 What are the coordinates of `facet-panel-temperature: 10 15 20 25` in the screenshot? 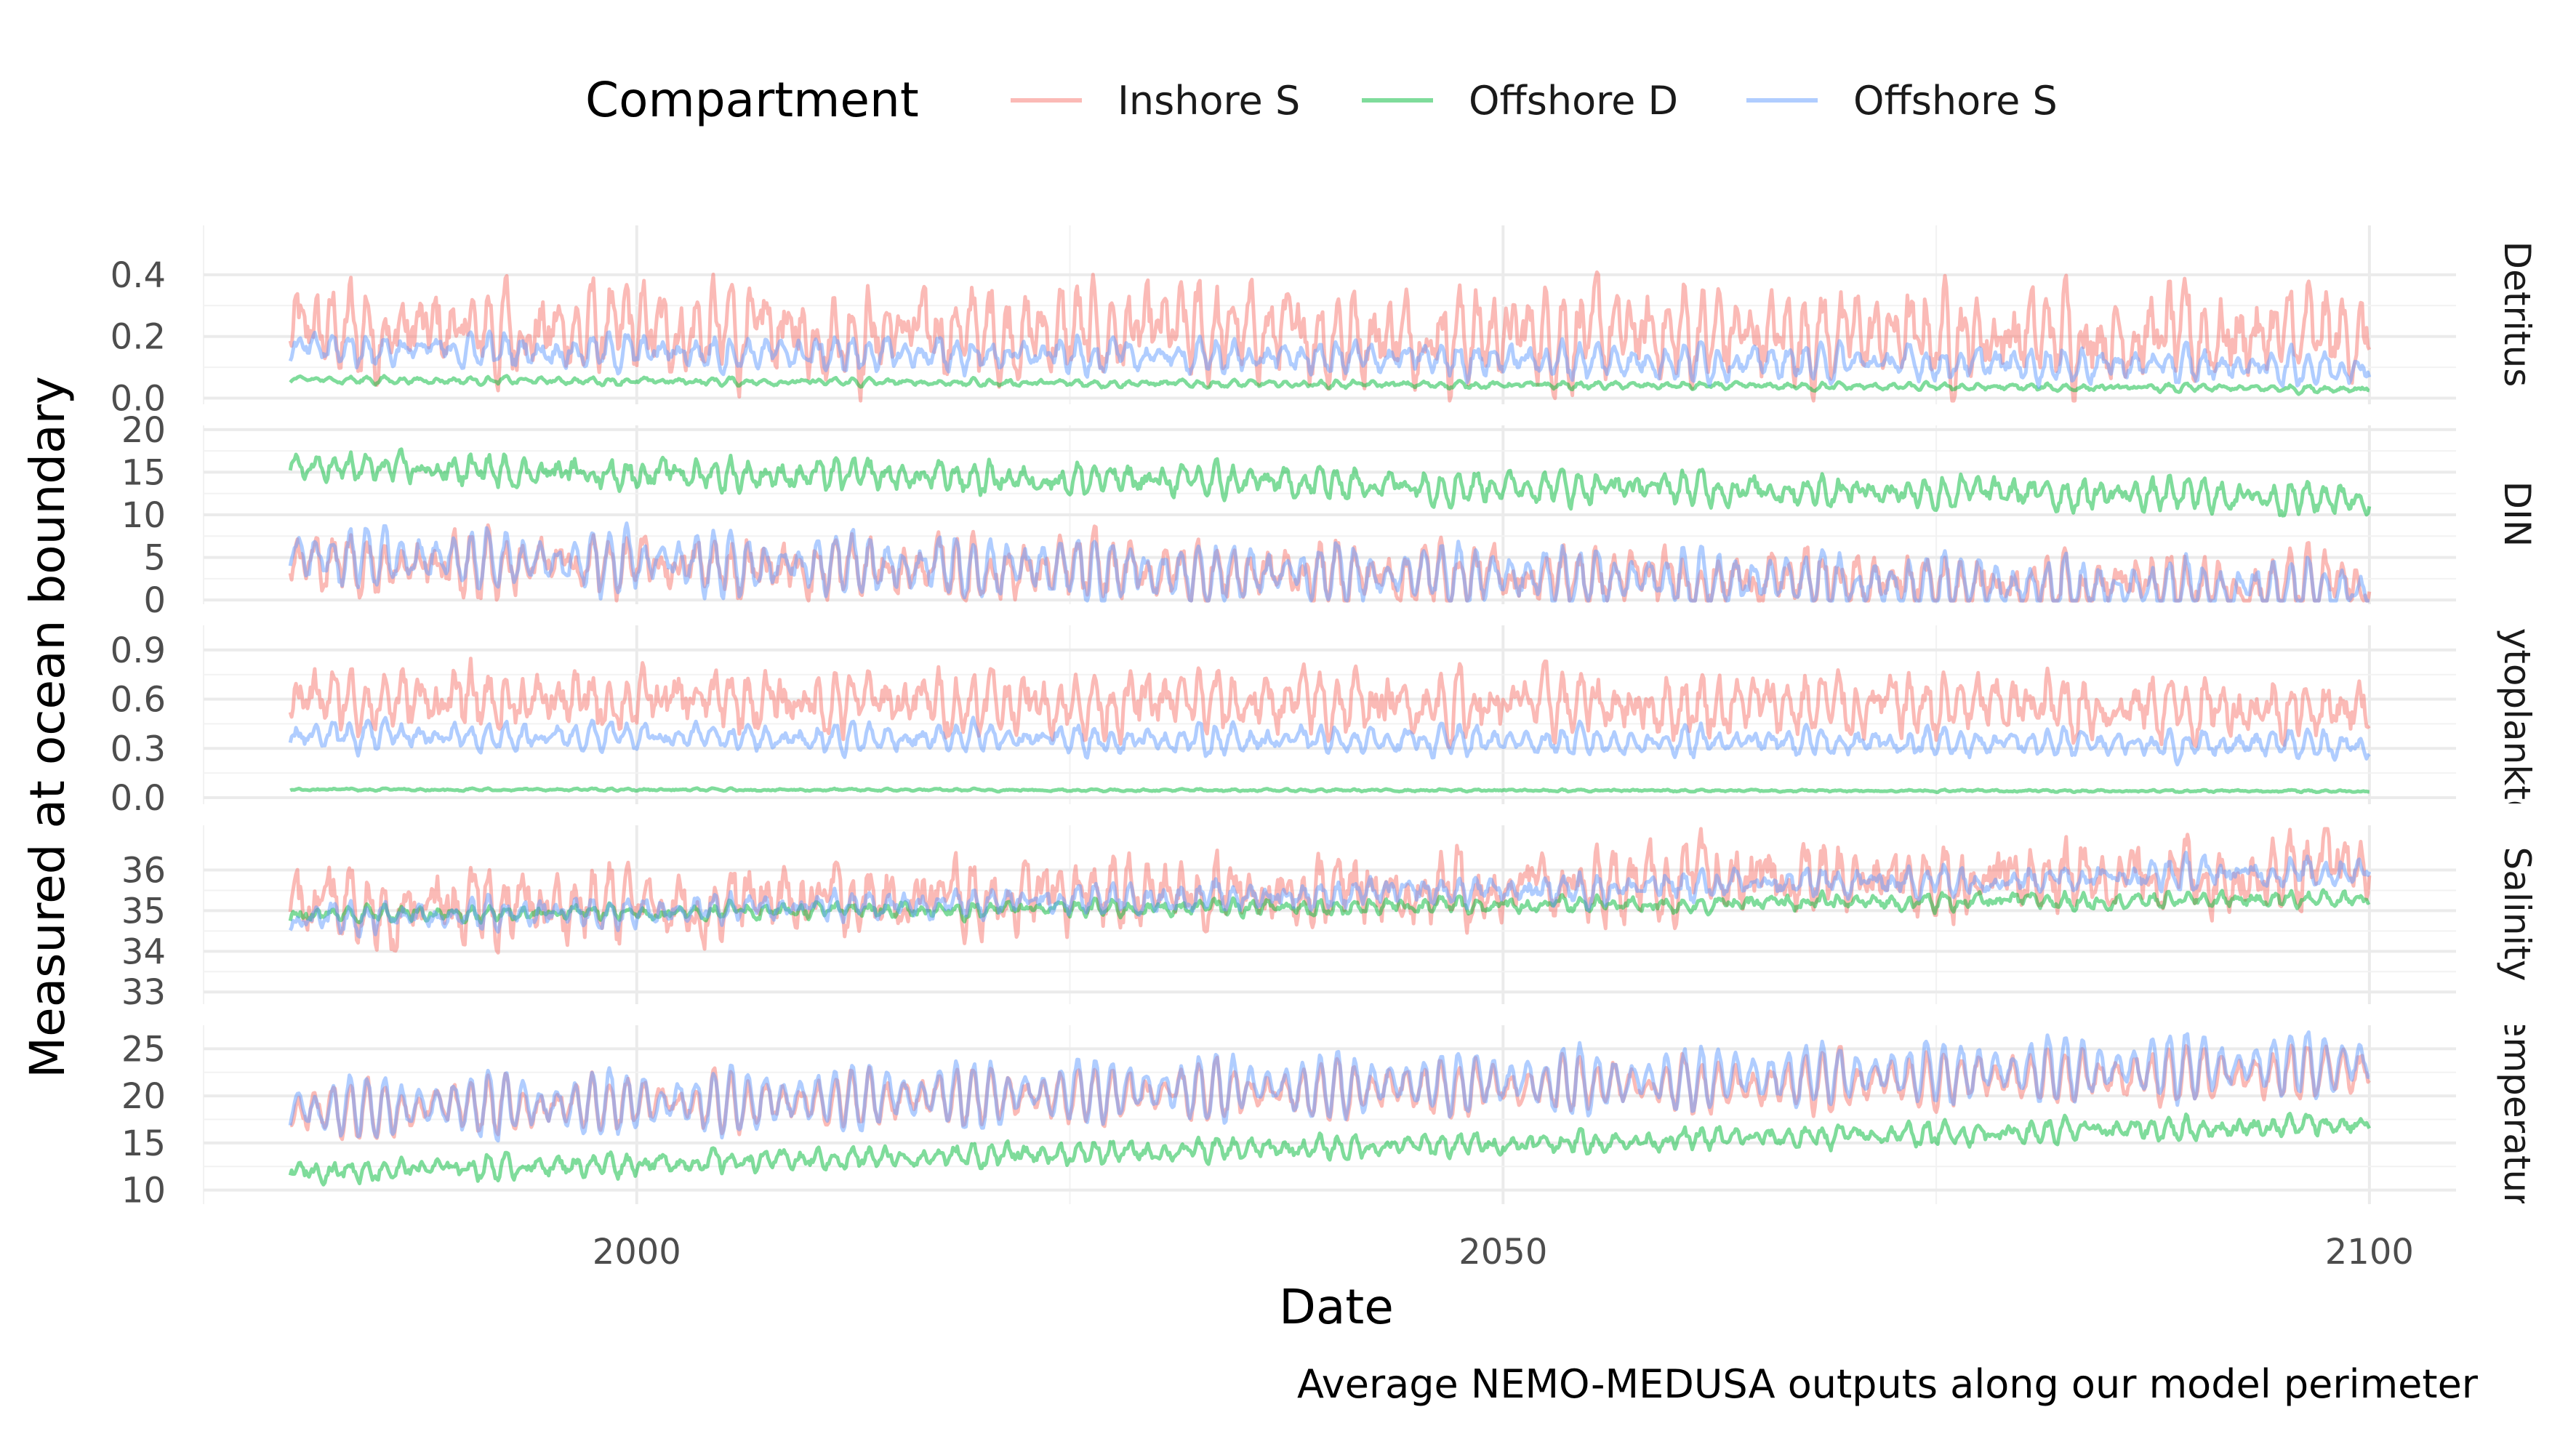 It's located at (1289, 1118).